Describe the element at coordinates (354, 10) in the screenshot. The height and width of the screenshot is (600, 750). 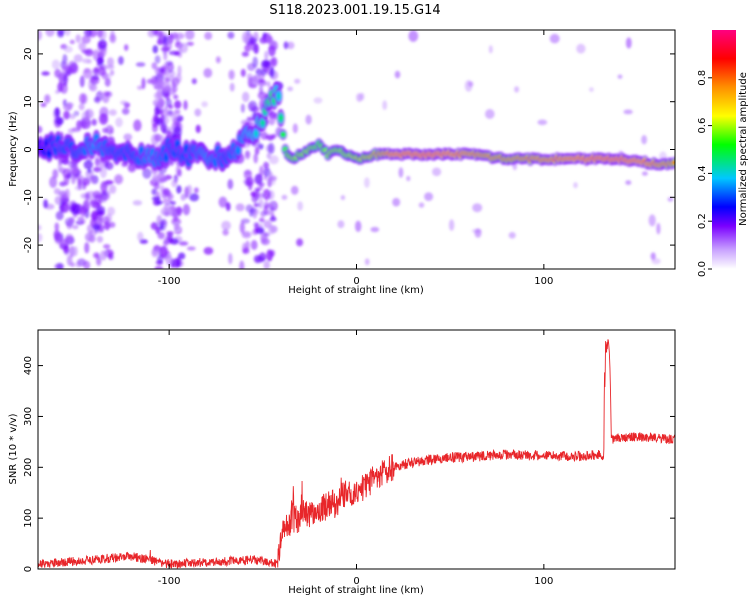
I see `figure-title: S118.2023.001.19.15.G14` at that location.